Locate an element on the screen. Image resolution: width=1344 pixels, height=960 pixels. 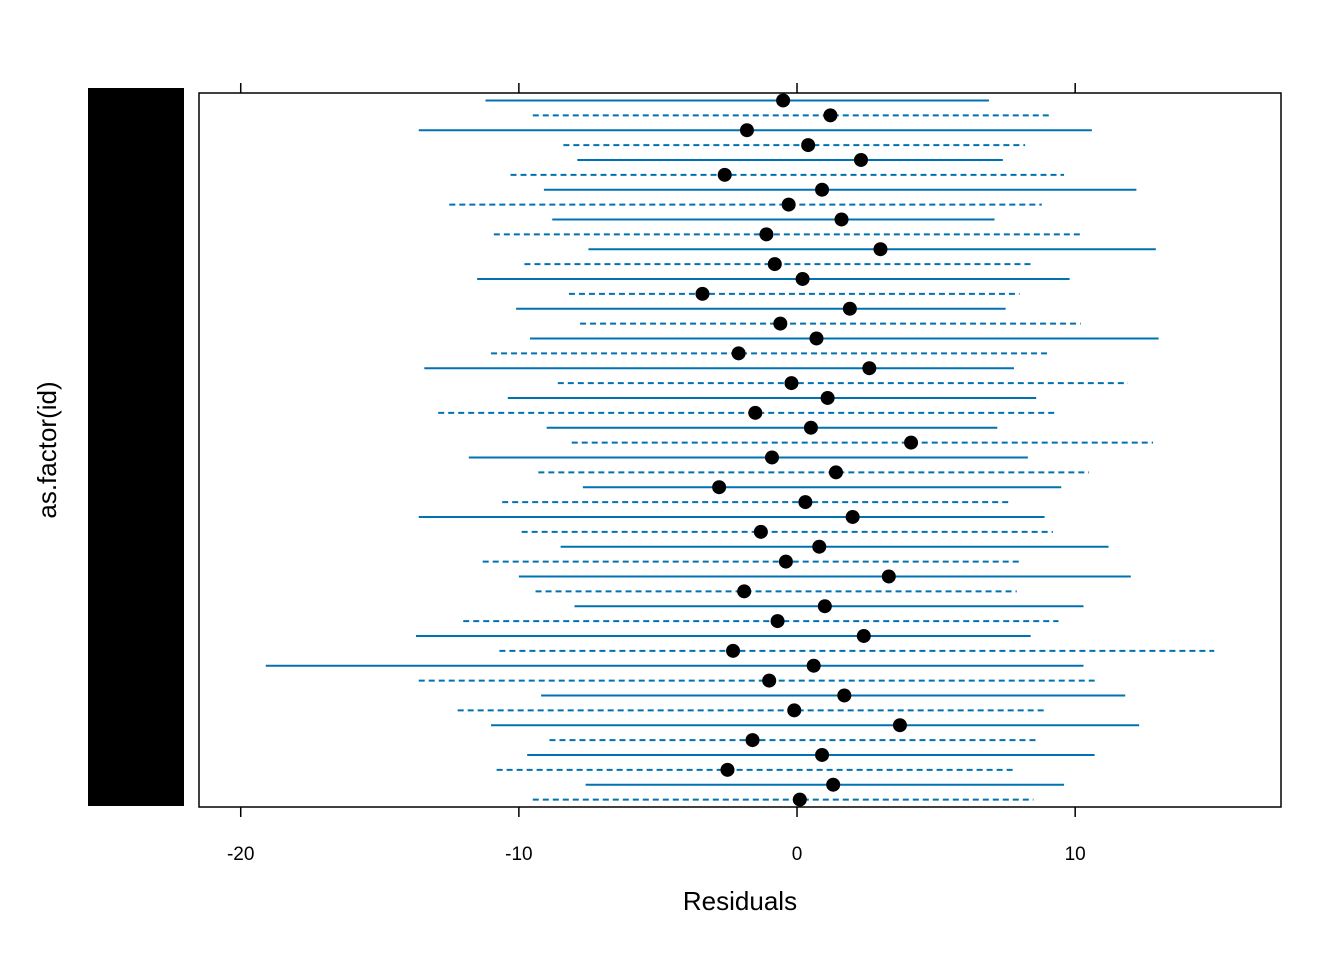
x-axis-title: Residuals is located at coordinates (740, 901).